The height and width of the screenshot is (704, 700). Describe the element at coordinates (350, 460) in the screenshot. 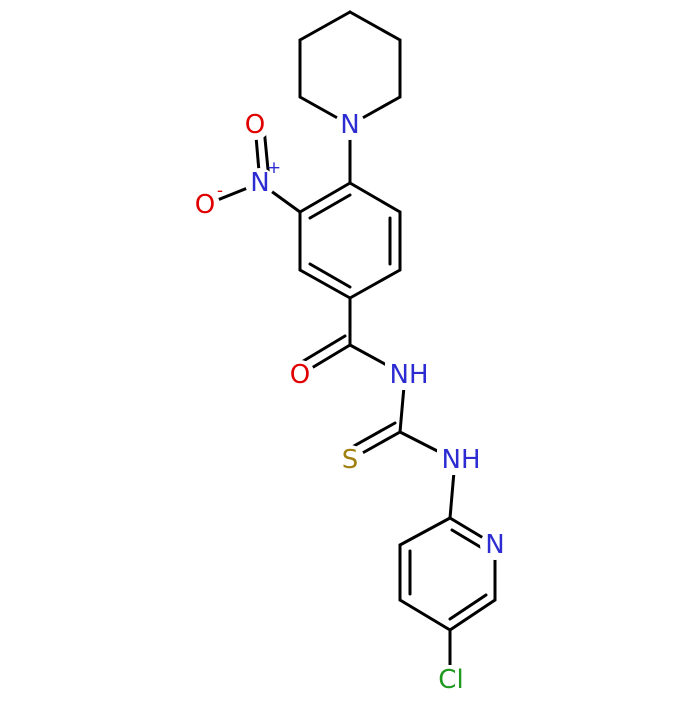

I see `atom-label: S` at that location.